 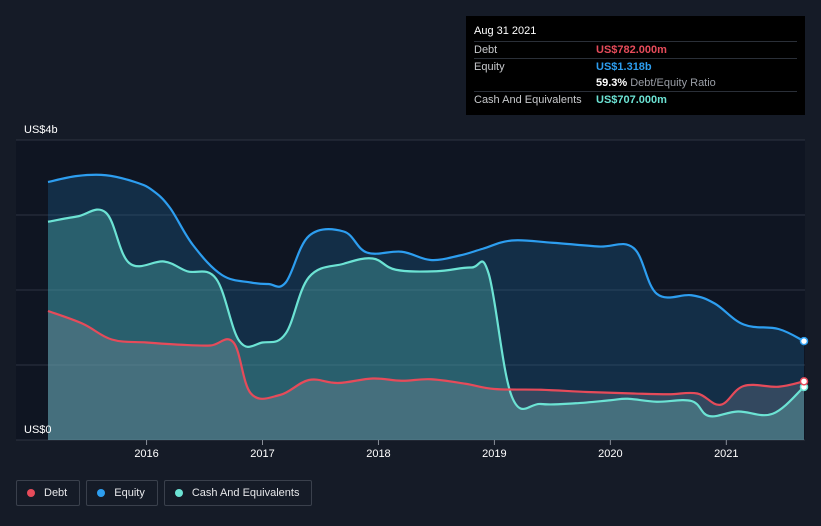 What do you see at coordinates (535, 83) in the screenshot?
I see `tooltip-ratio-label` at bounding box center [535, 83].